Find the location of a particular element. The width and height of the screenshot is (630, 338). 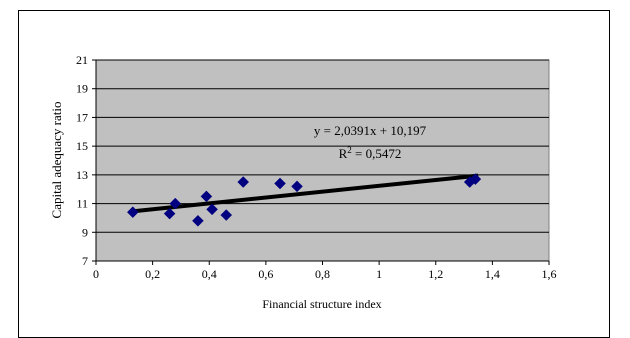

trendline is located at coordinates (304, 193).